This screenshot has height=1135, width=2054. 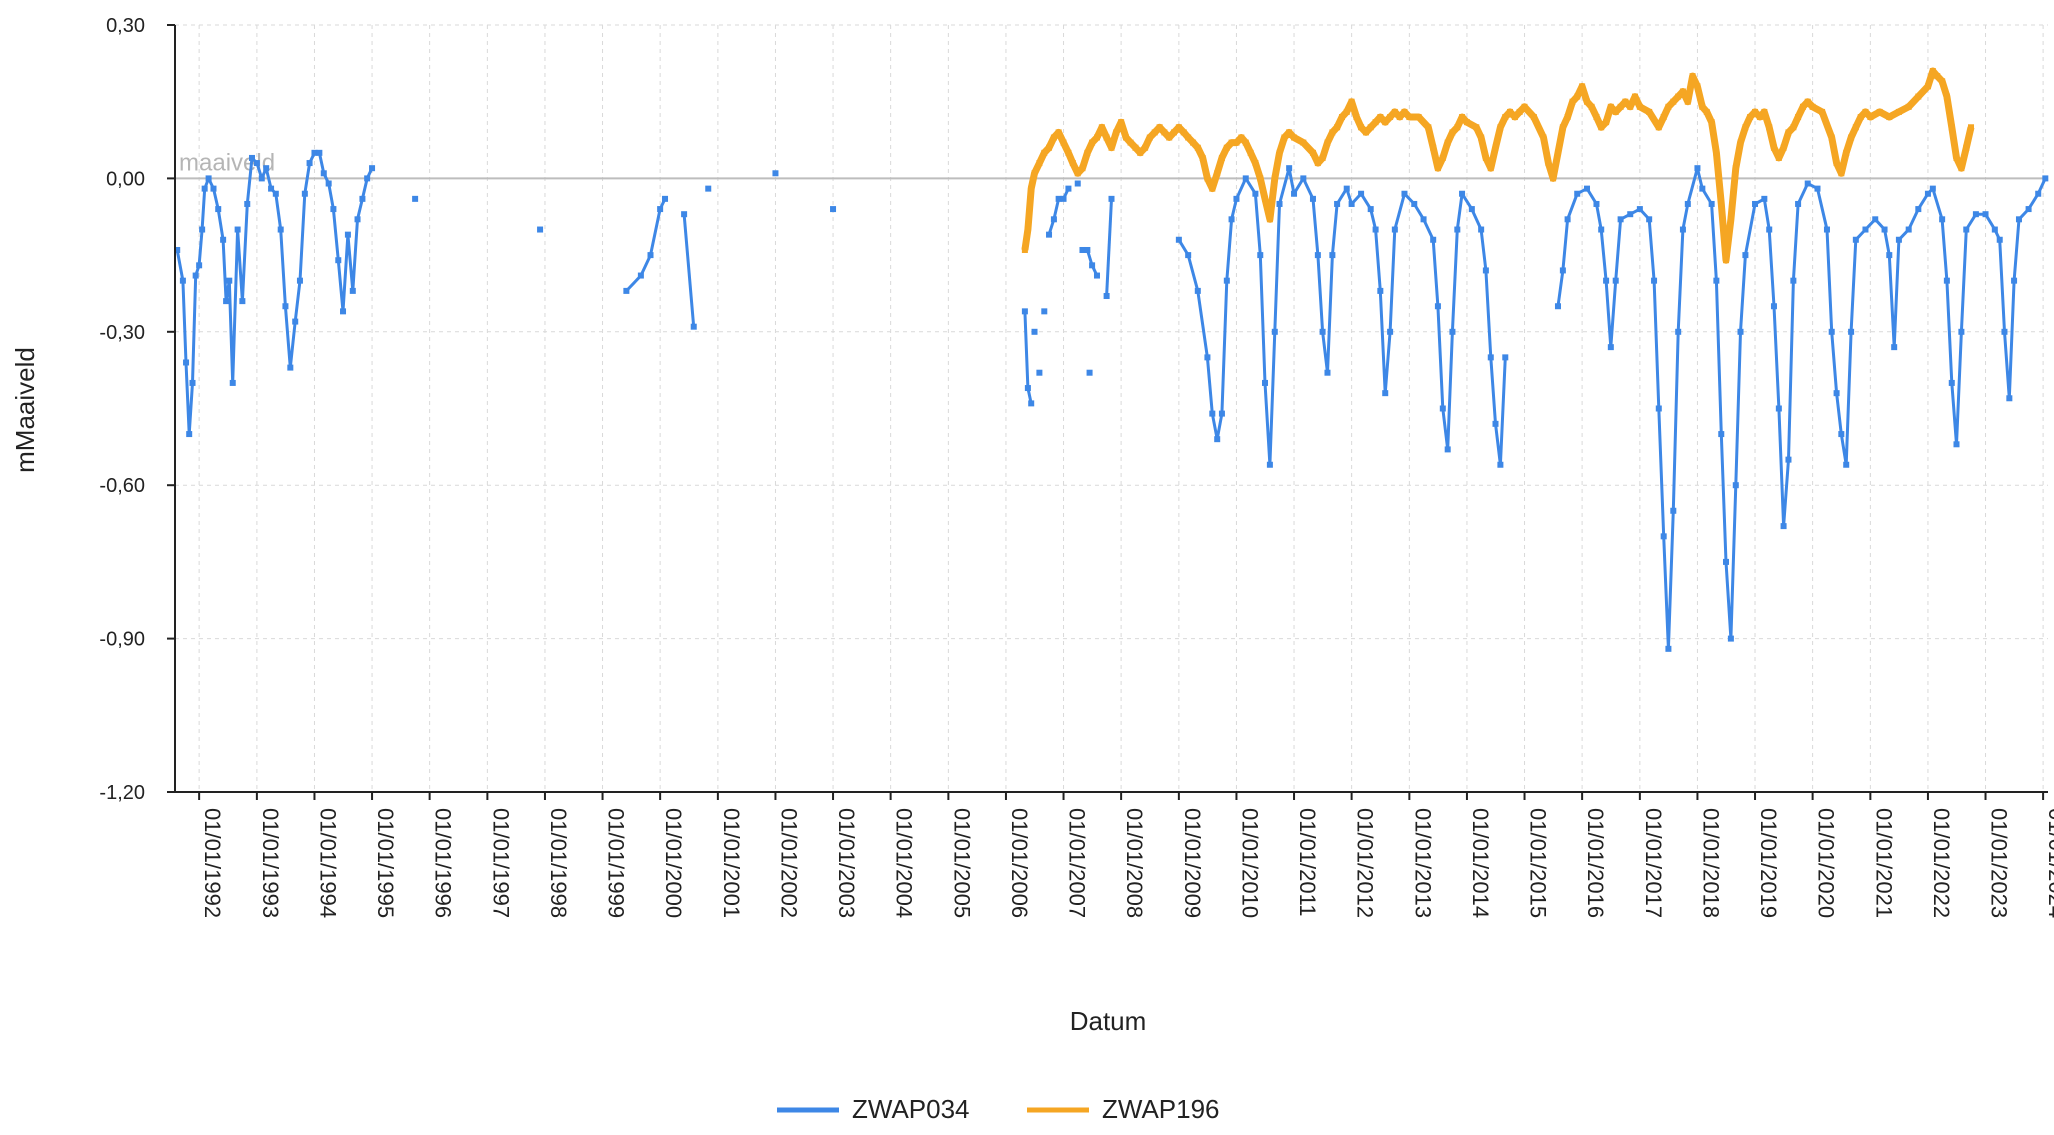 What do you see at coordinates (998, 1109) in the screenshot?
I see `legend: ZWAP034 ZWAP196` at bounding box center [998, 1109].